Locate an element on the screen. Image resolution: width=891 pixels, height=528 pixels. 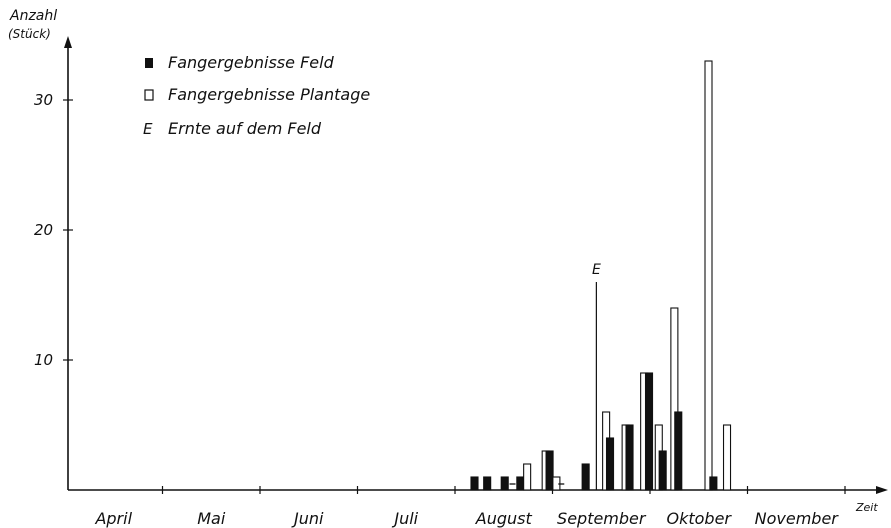
x-tick-label: Mai is located at coordinates (211, 518).